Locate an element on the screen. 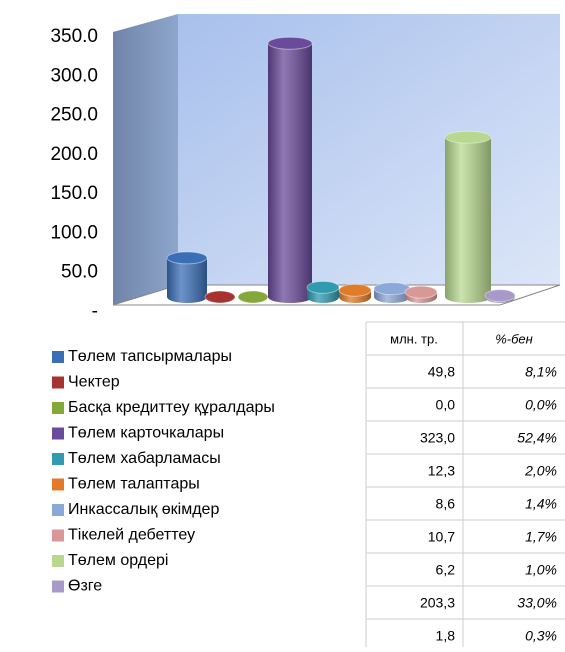  y-tick-label: 100.0 is located at coordinates (74, 232).